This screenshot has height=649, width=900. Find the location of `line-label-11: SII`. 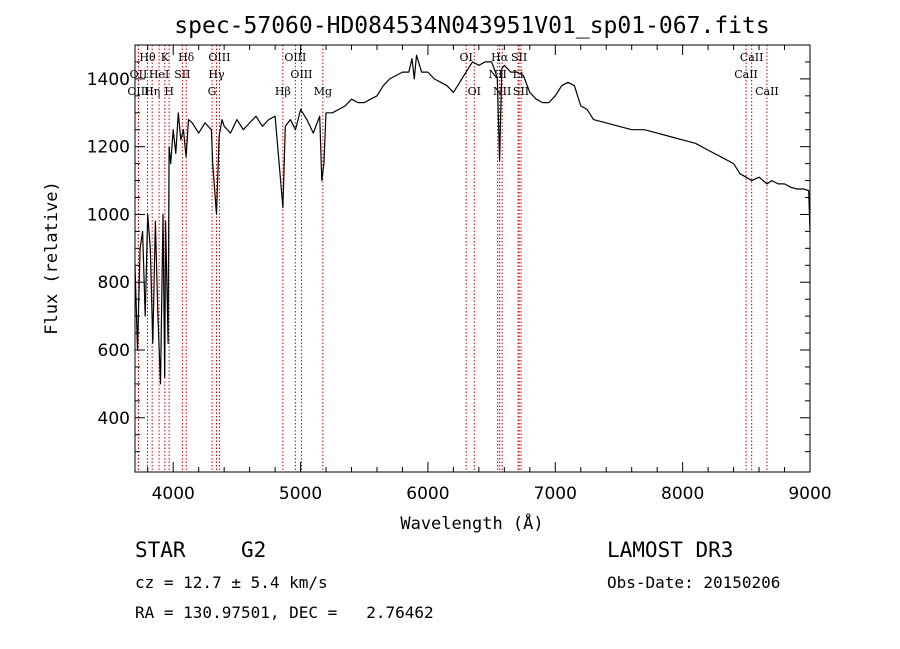

line-label-11: SII is located at coordinates (182, 74).